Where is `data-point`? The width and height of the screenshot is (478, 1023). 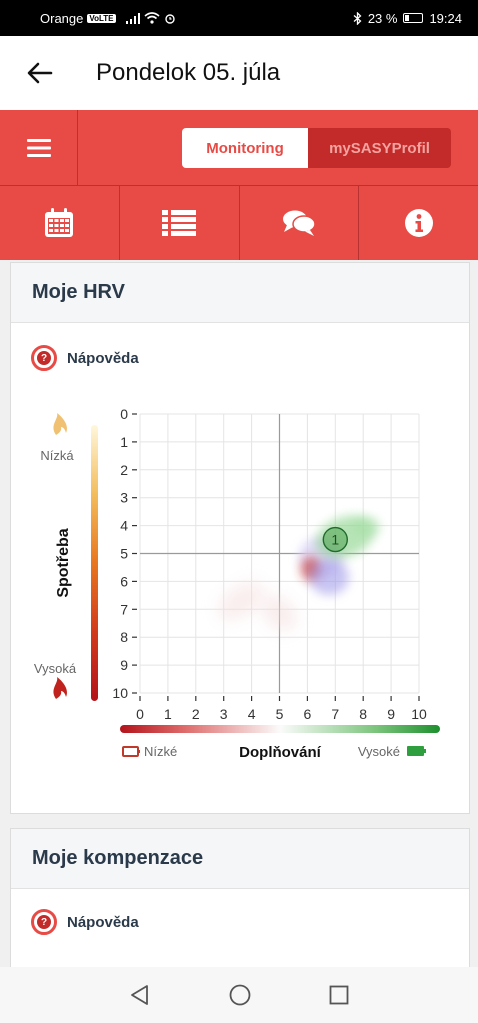 data-point is located at coordinates (335, 539).